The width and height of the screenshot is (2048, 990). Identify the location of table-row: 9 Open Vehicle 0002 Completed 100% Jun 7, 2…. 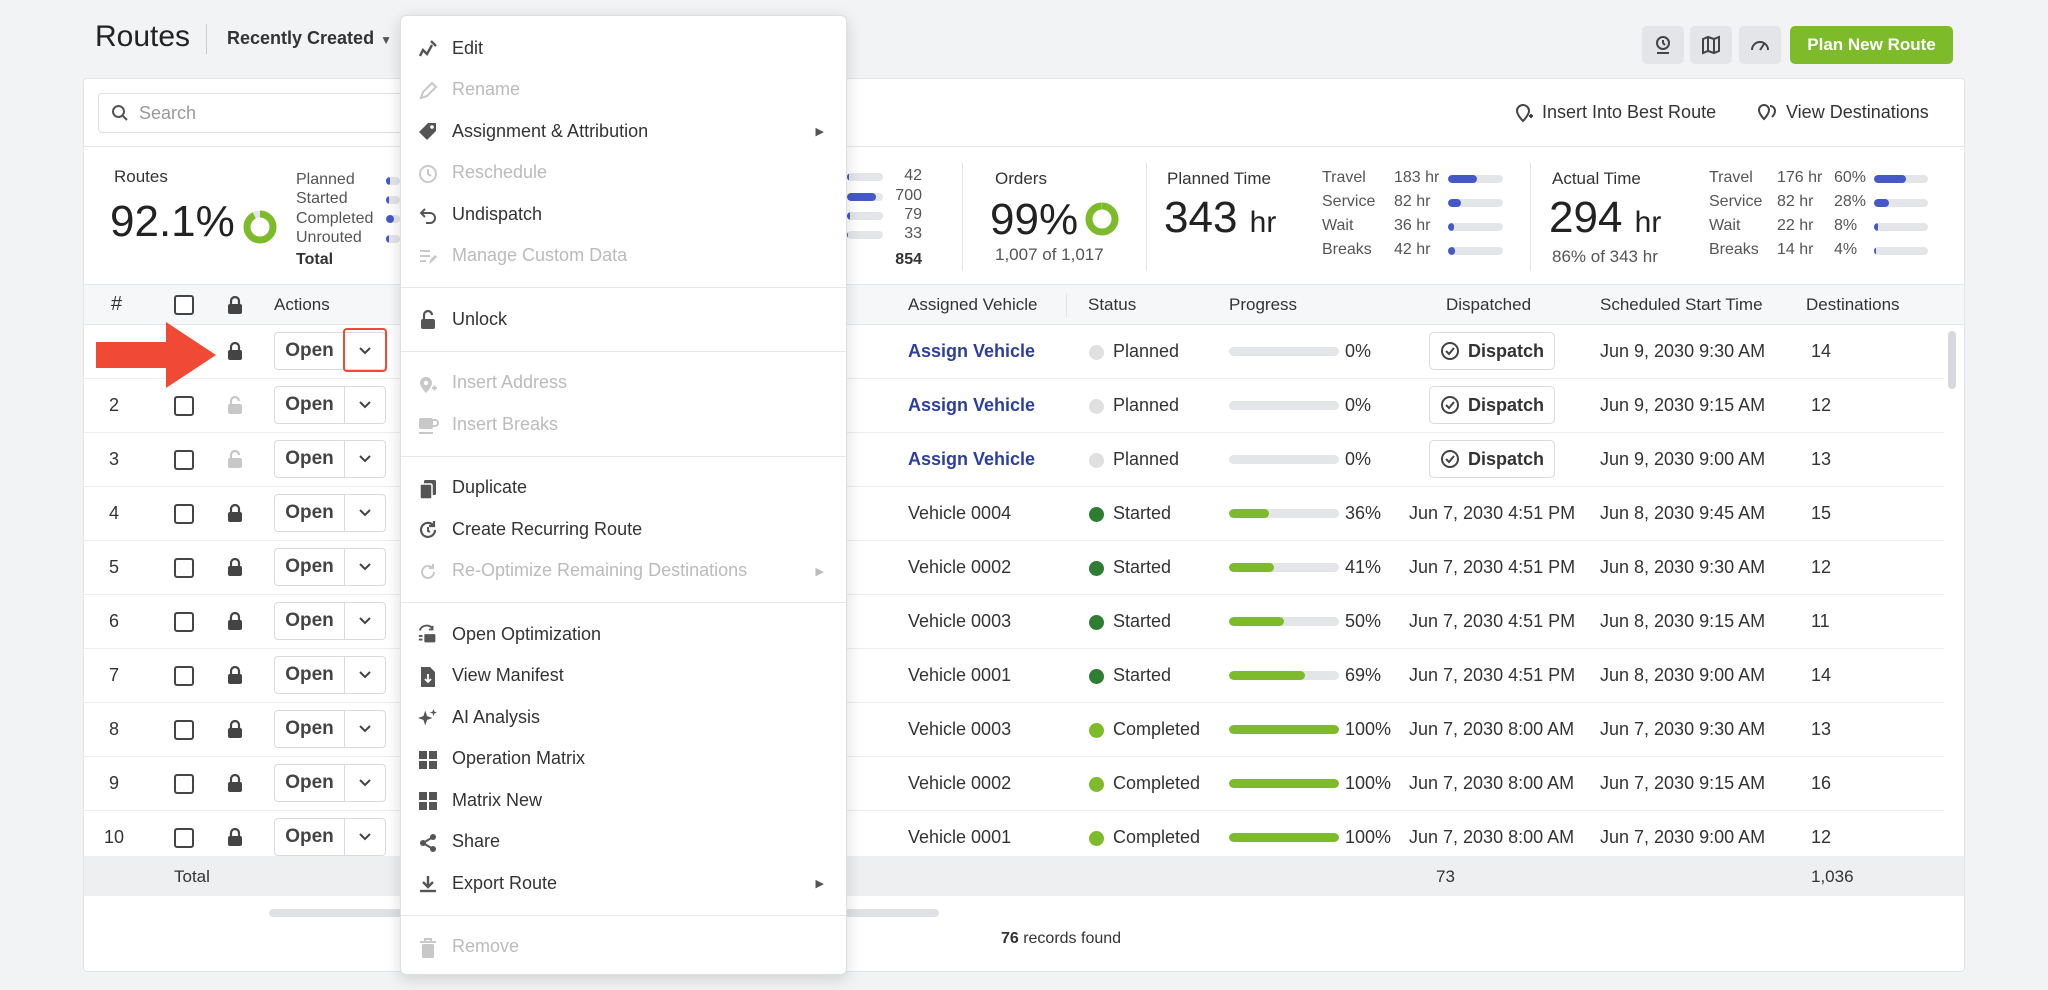
(1014, 784).